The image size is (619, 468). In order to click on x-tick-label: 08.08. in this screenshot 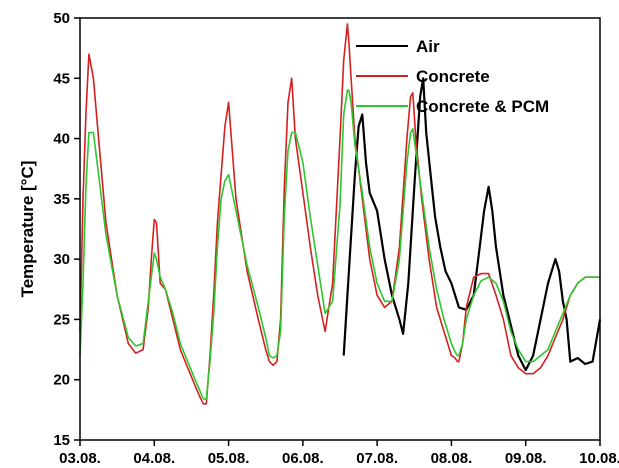, I will do `click(452, 458)`.